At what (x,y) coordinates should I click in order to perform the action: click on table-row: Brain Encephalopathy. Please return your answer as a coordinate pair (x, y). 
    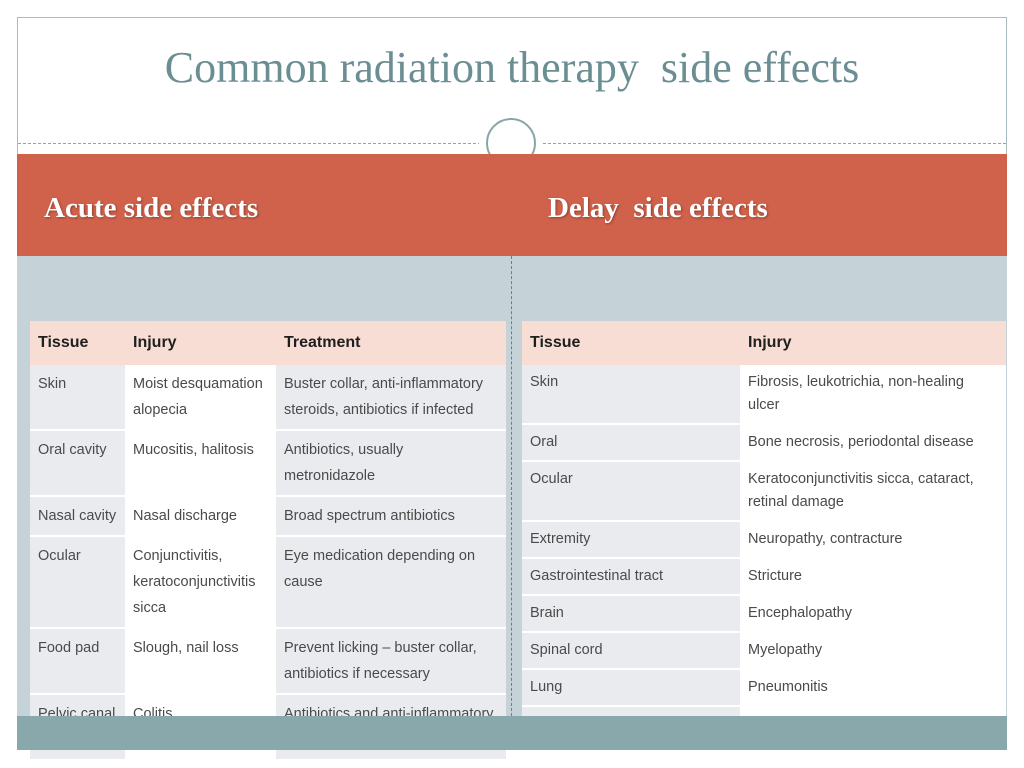
    Looking at the image, I should click on (764, 614).